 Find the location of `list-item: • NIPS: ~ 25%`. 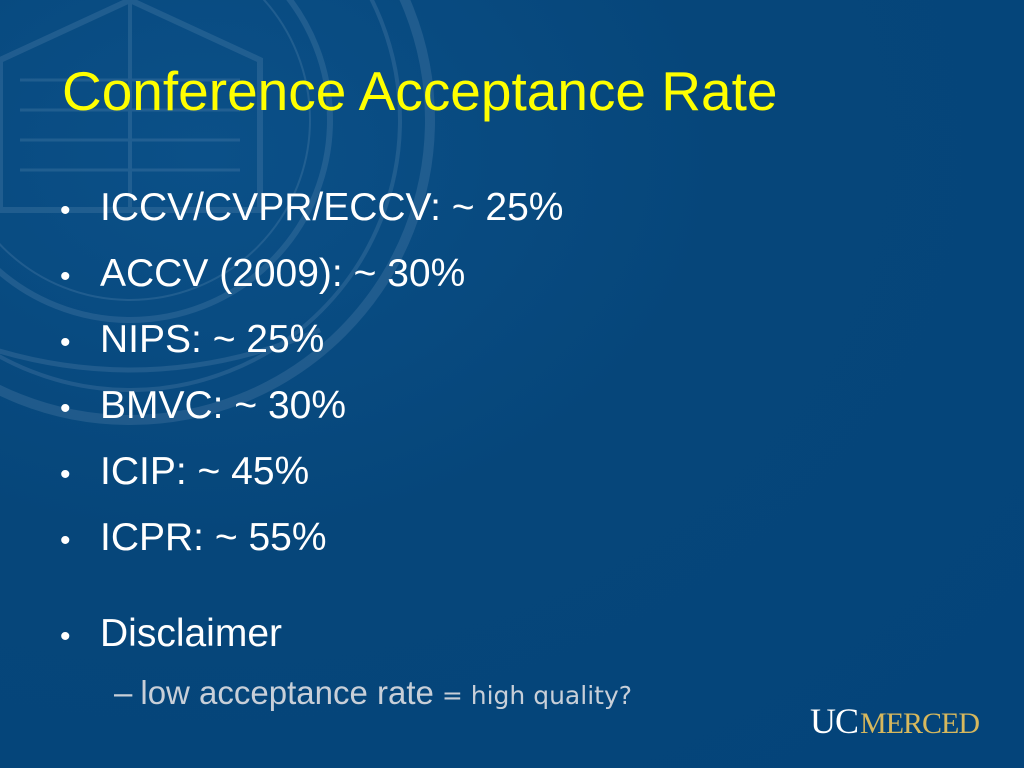

list-item: • NIPS: ~ 25% is located at coordinates (510, 351).